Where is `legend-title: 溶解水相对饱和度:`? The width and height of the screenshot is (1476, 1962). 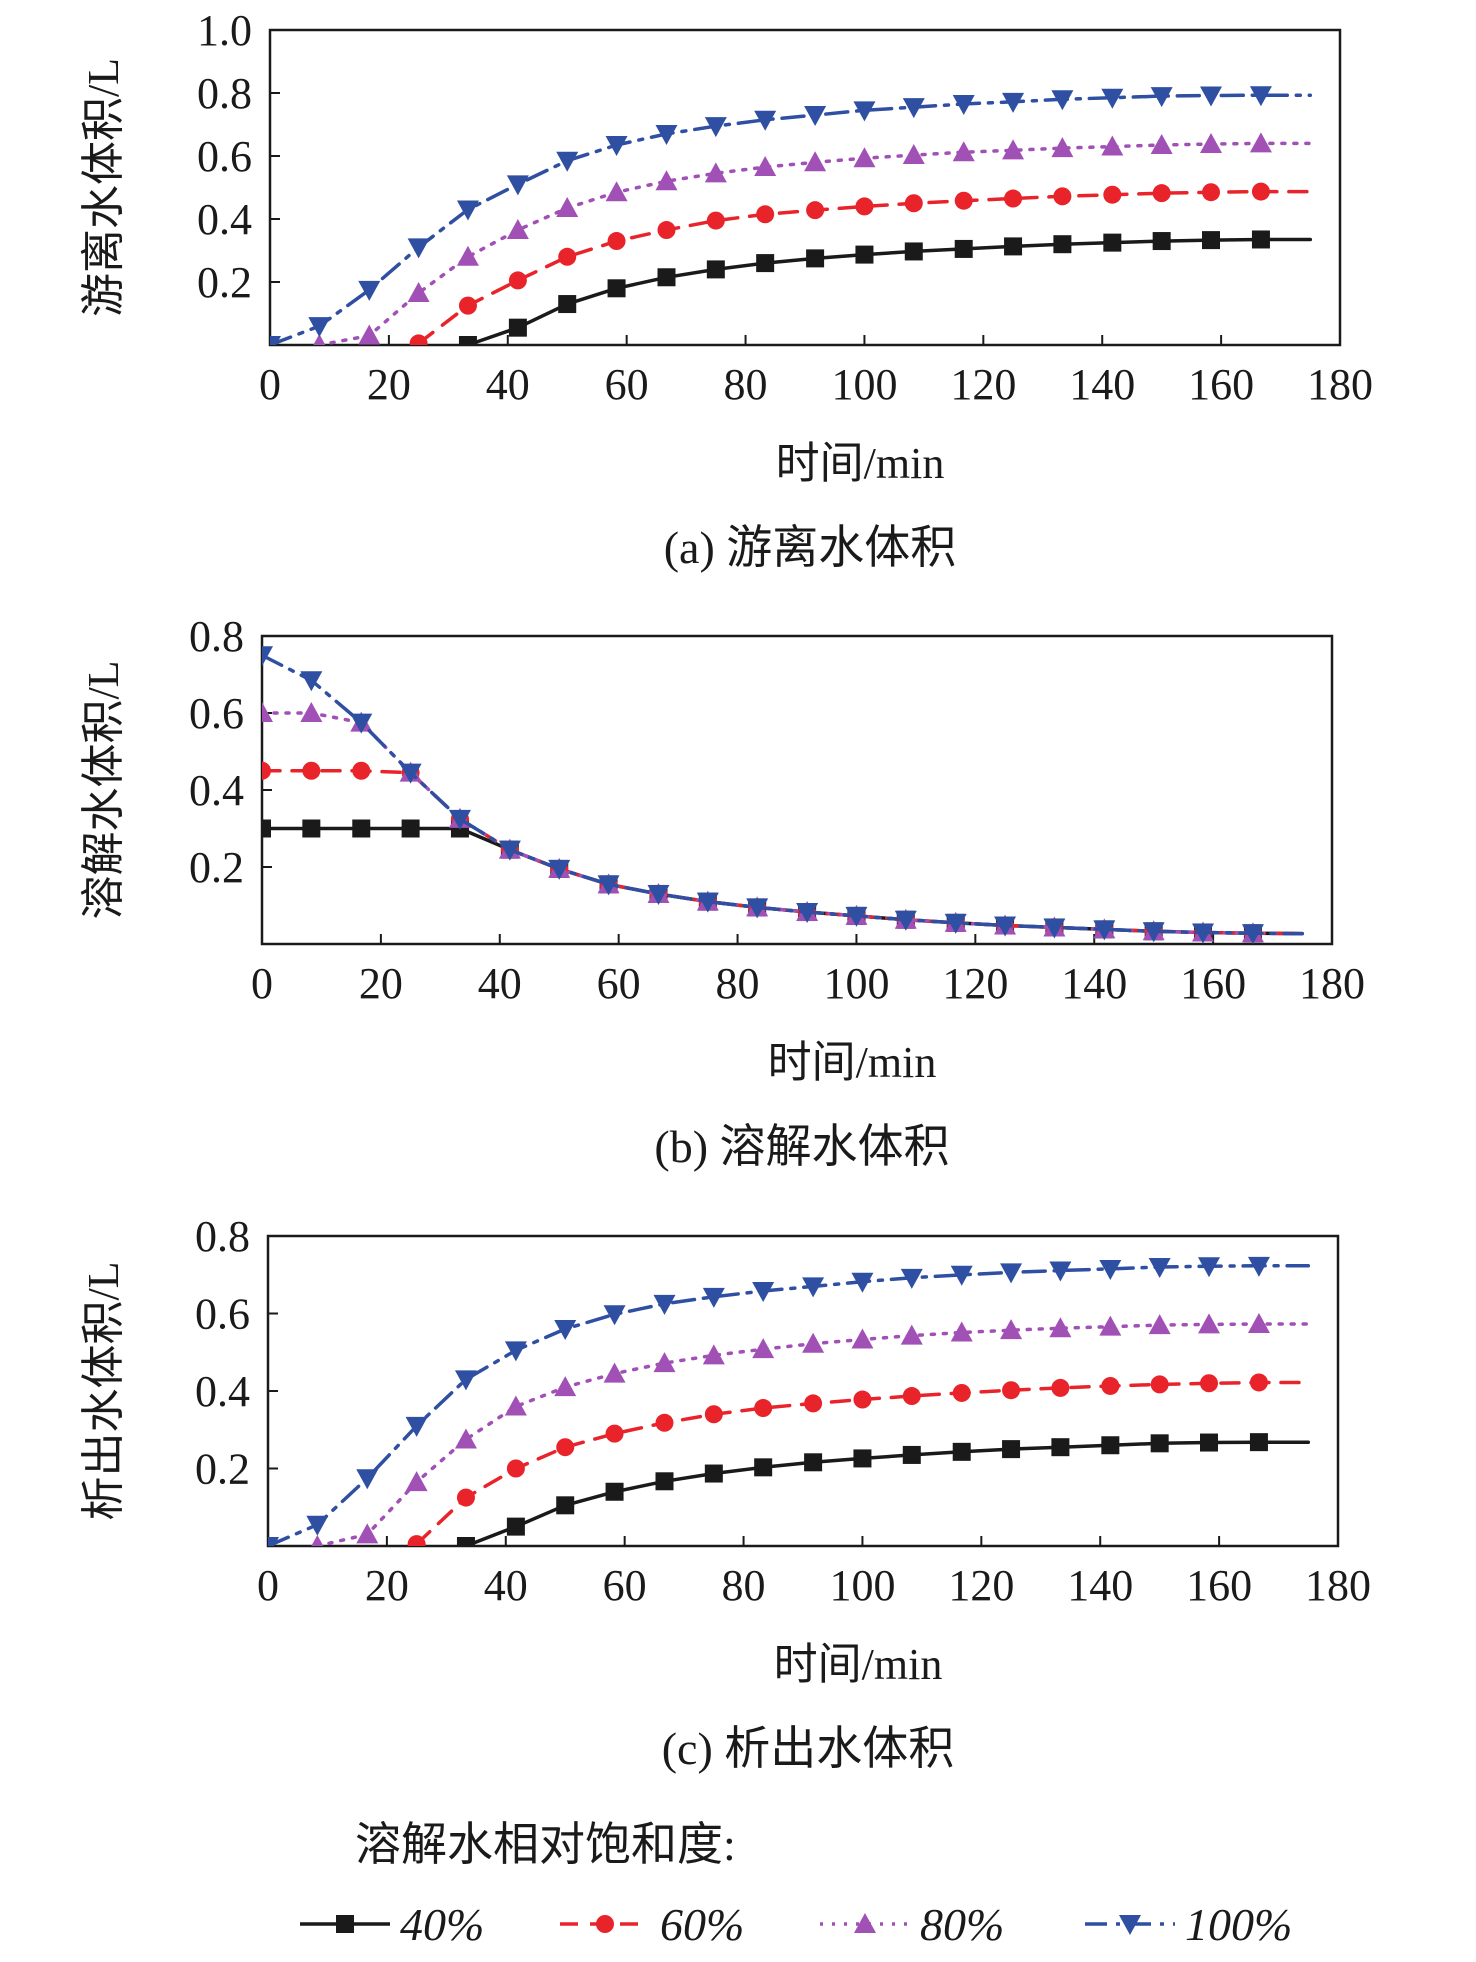 legend-title: 溶解水相对饱和度: is located at coordinates (545, 1844).